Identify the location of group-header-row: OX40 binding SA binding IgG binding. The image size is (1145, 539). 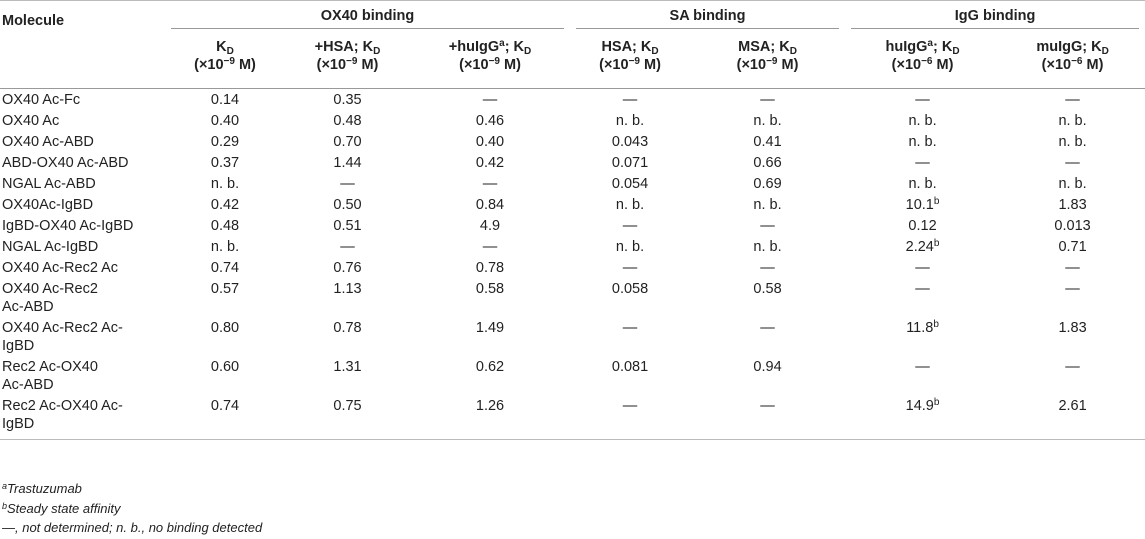
(572, 16).